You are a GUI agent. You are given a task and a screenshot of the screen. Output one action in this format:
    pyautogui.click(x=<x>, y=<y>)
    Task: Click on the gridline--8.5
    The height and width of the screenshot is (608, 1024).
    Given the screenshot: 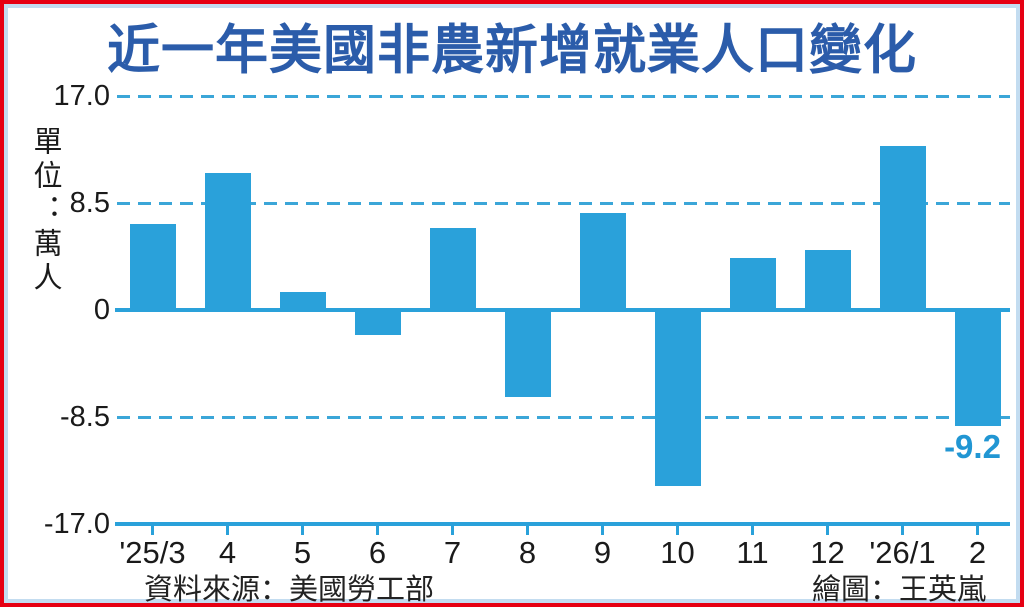 What is the action you would take?
    pyautogui.click(x=563, y=417)
    